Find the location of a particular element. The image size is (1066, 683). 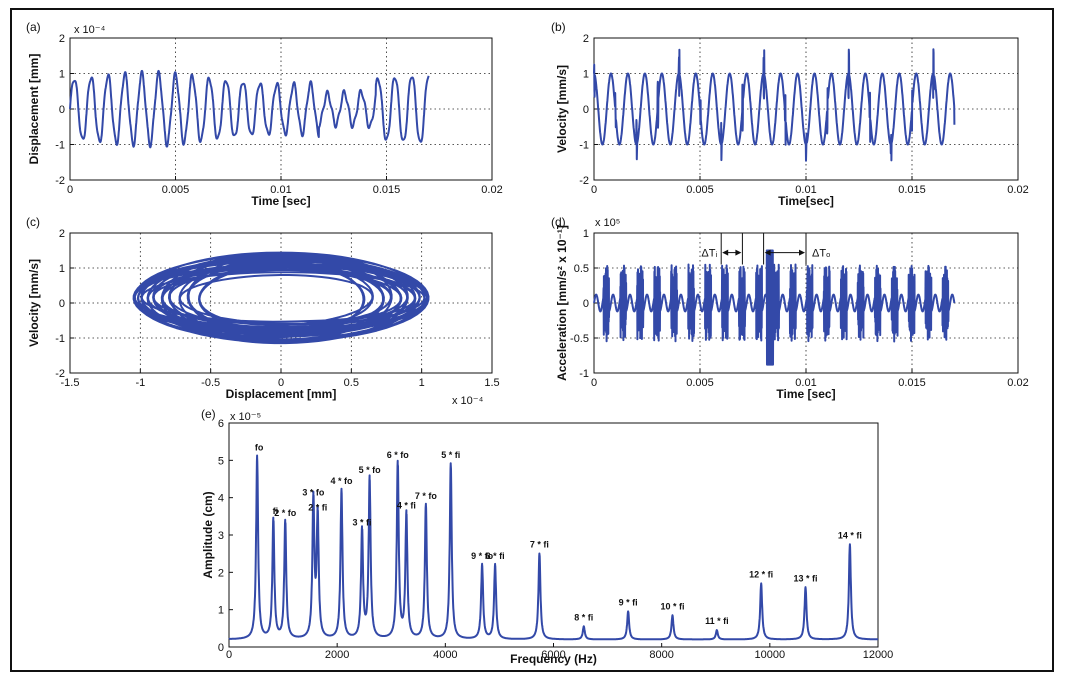

peak-label: 2 * fi is located at coordinates (317, 507).